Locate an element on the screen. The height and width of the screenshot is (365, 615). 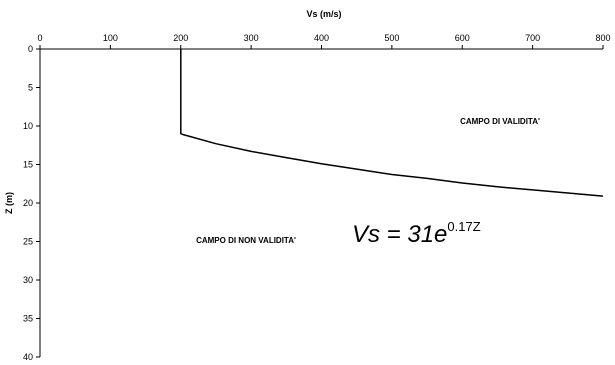
valid-region-label: CAMPO DI VALIDITA' is located at coordinates (500, 121).